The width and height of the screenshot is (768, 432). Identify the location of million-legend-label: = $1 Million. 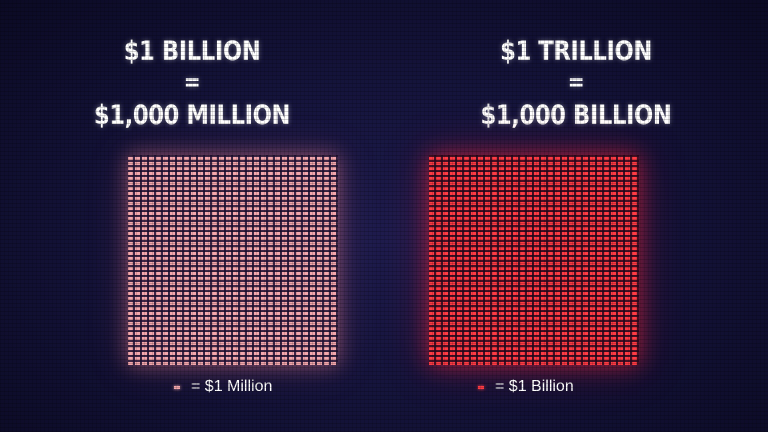
(232, 386).